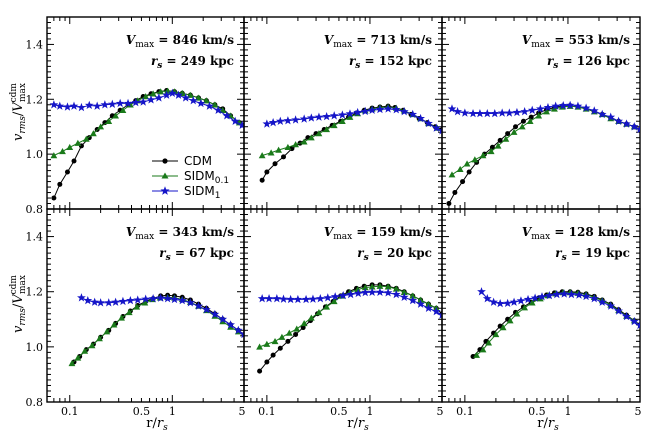 Image resolution: width=655 pixels, height=436 pixels. Describe the element at coordinates (180, 41) in the screenshot. I see `vmax-annotation: Vmax = 846 km/s` at that location.